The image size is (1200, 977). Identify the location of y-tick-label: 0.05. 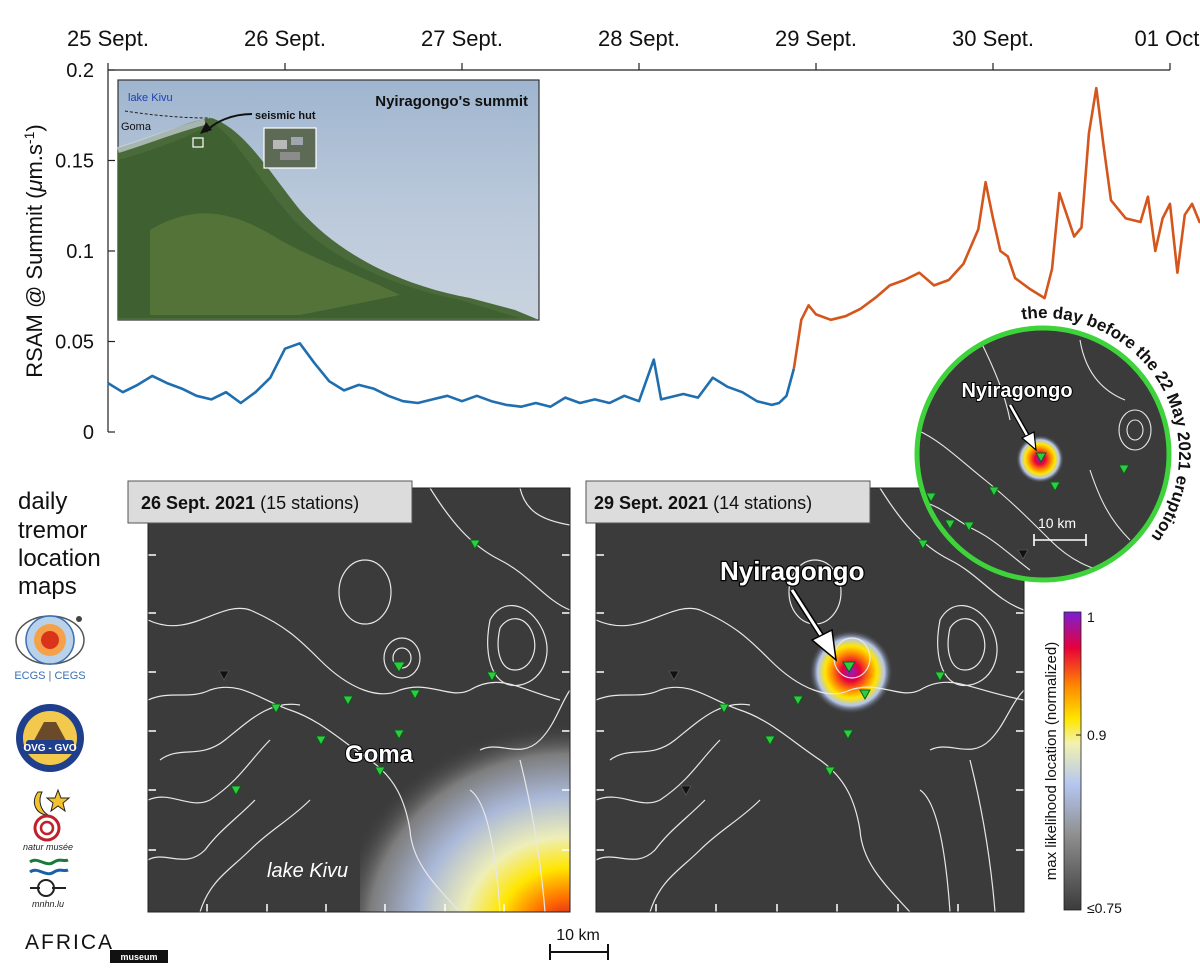
(74, 343).